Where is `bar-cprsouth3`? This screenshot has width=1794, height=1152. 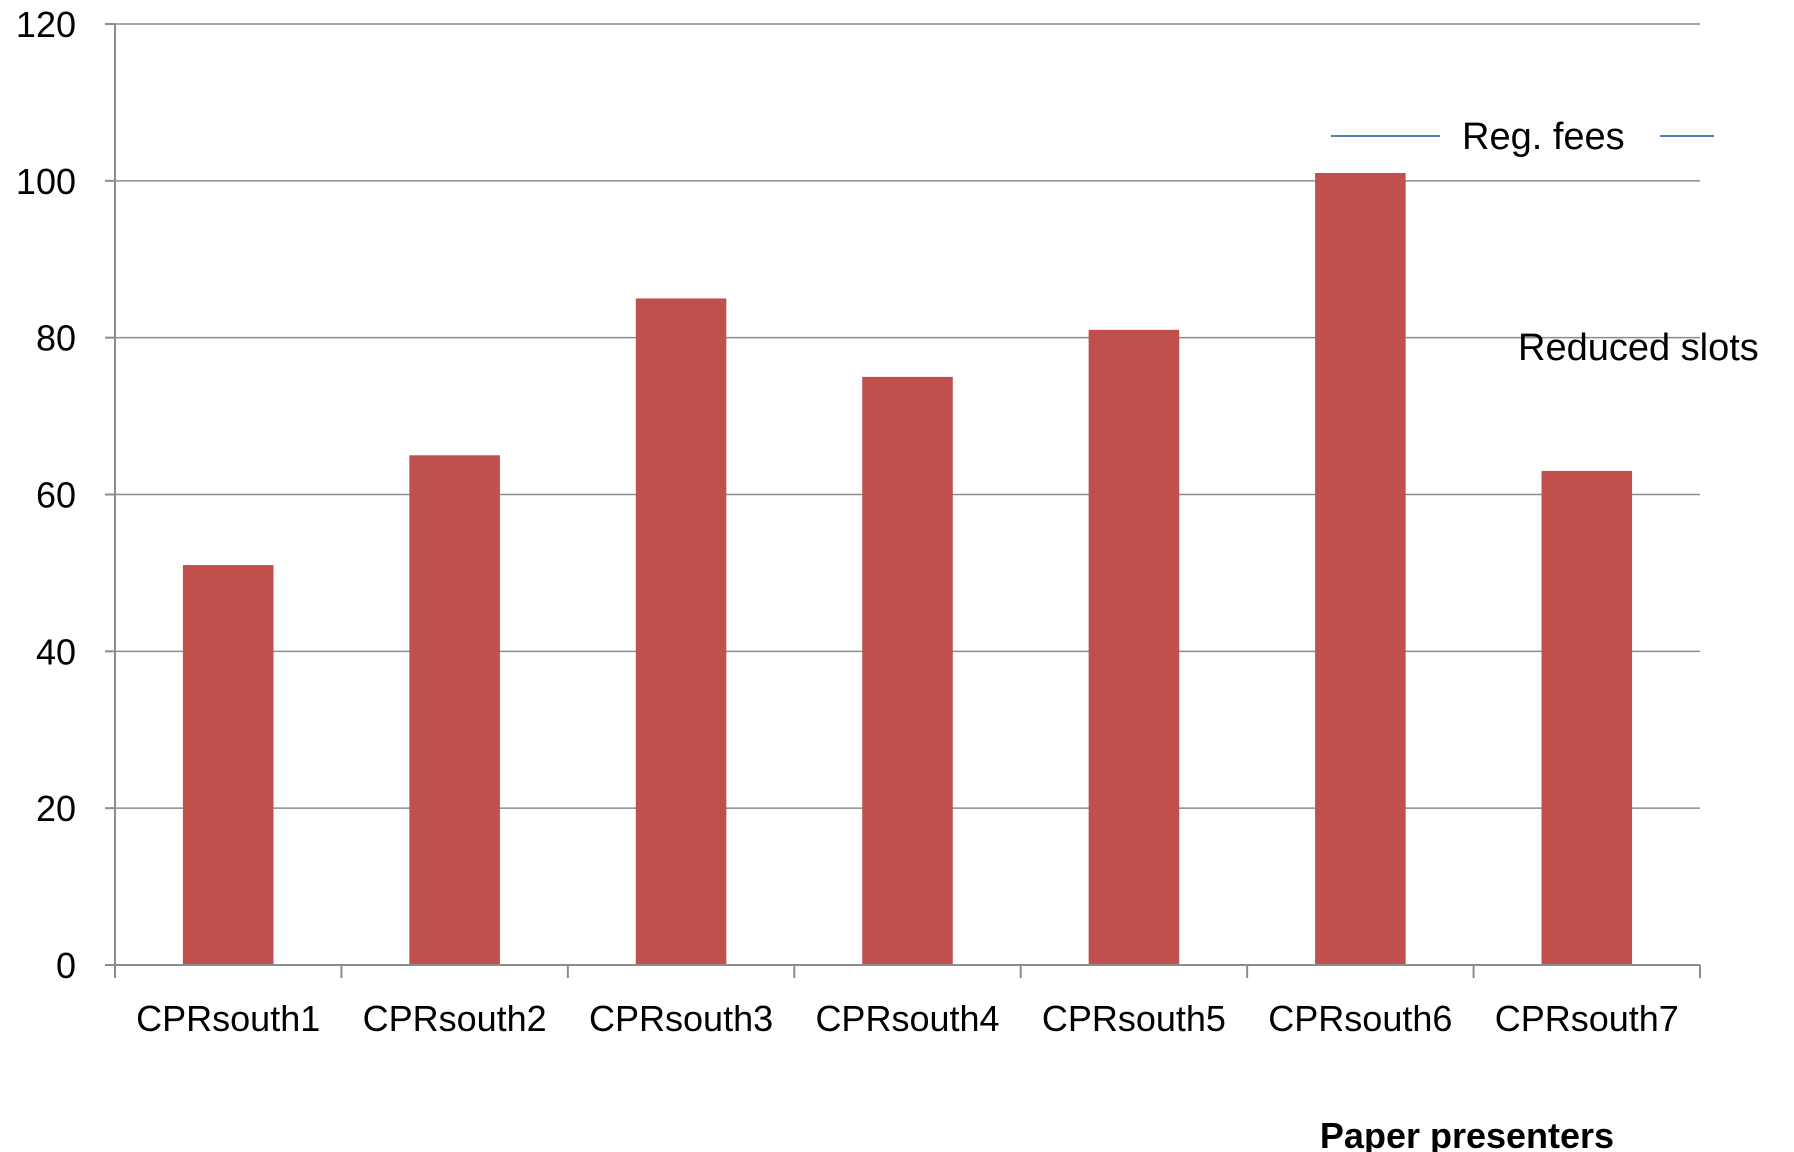
bar-cprsouth3 is located at coordinates (681, 631).